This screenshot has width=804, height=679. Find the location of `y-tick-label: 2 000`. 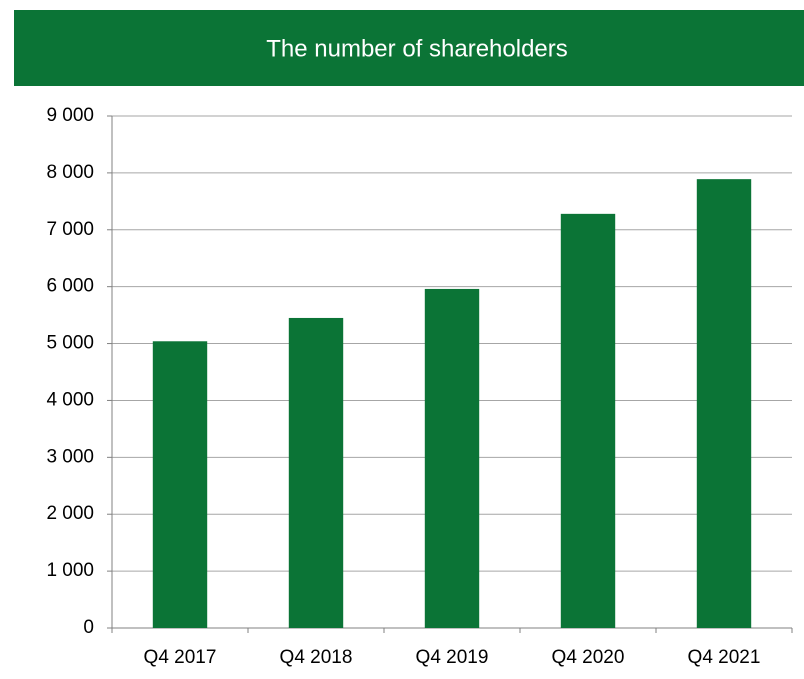

y-tick-label: 2 000 is located at coordinates (70, 513).